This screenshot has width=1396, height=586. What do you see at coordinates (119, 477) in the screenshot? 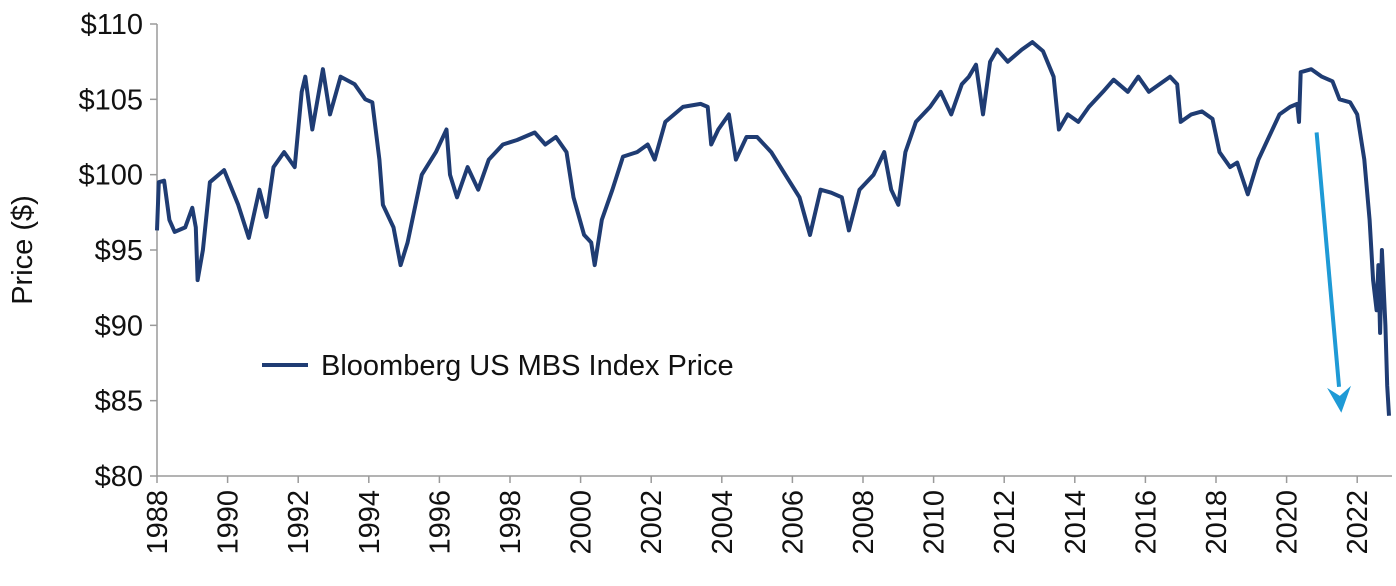
I see `y-tick-label: $80` at bounding box center [119, 477].